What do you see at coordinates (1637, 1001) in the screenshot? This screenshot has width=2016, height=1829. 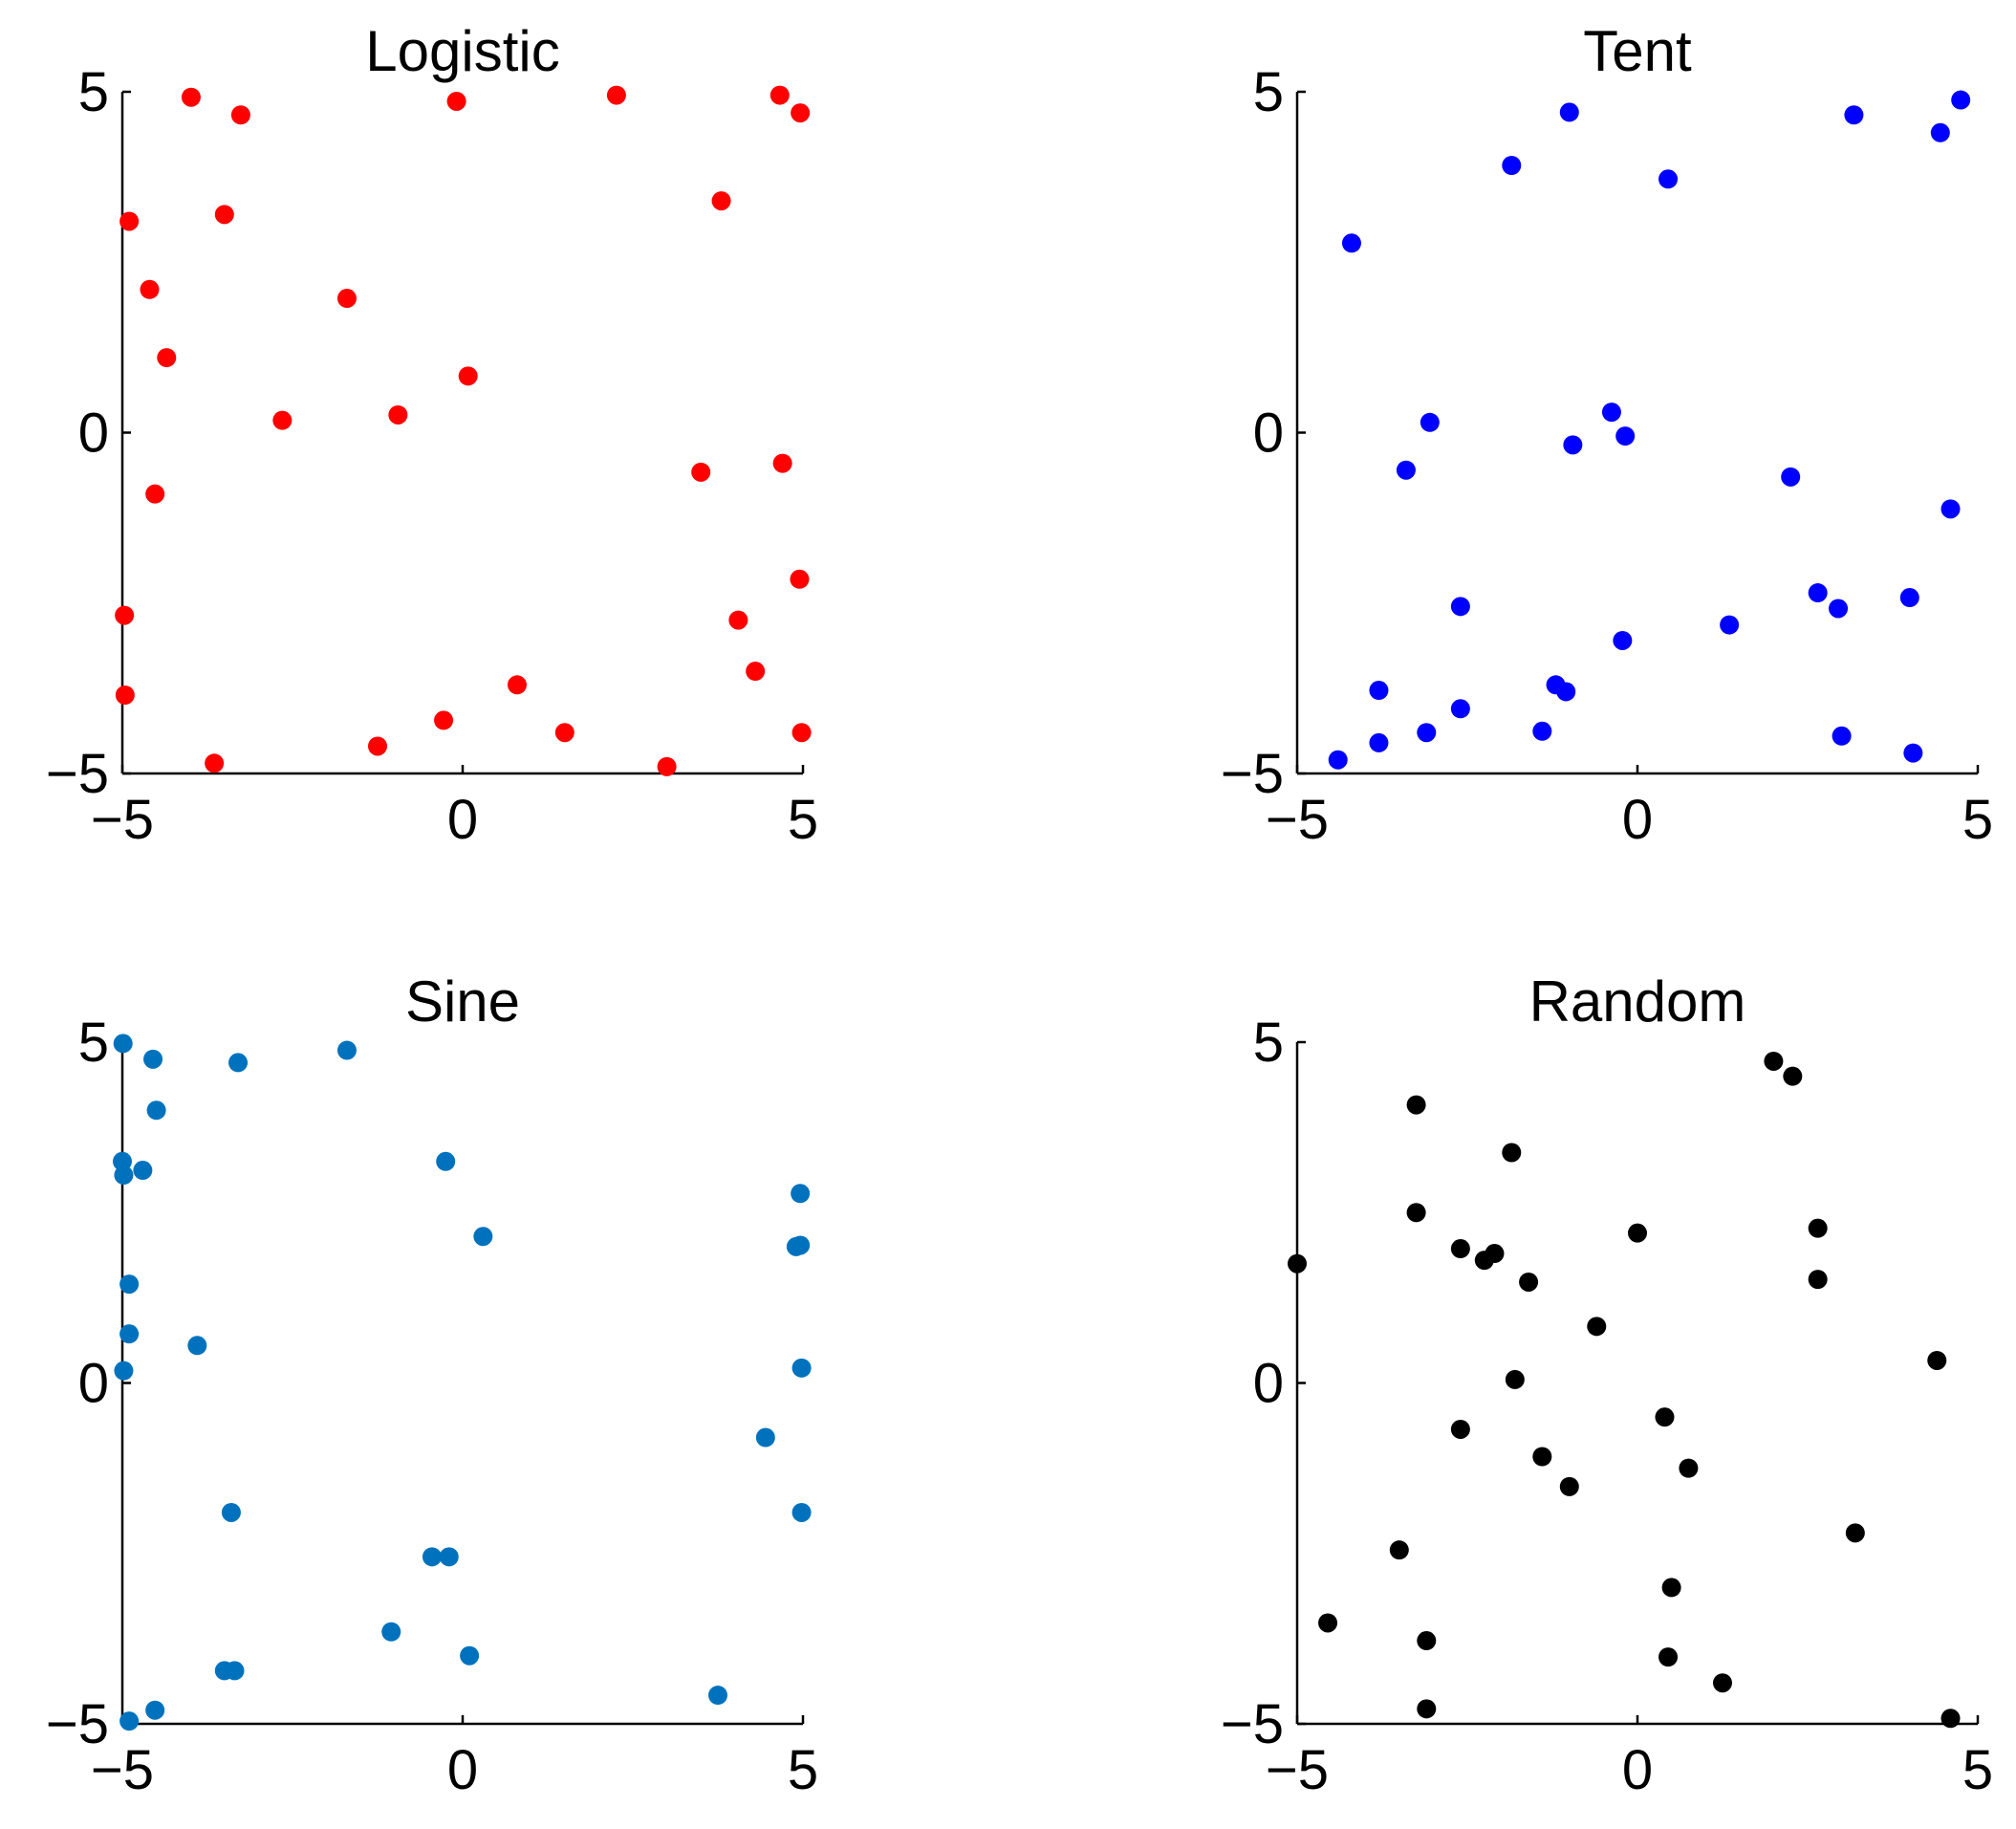 I see `panel-title: Random` at bounding box center [1637, 1001].